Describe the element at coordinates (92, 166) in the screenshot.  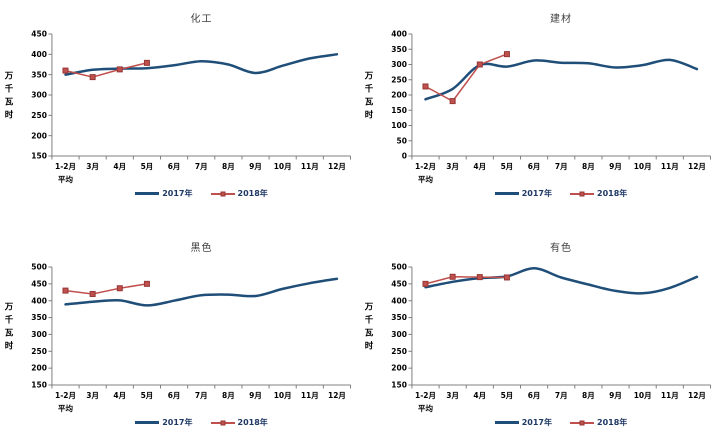
I see `x-tick-label: 3月` at that location.